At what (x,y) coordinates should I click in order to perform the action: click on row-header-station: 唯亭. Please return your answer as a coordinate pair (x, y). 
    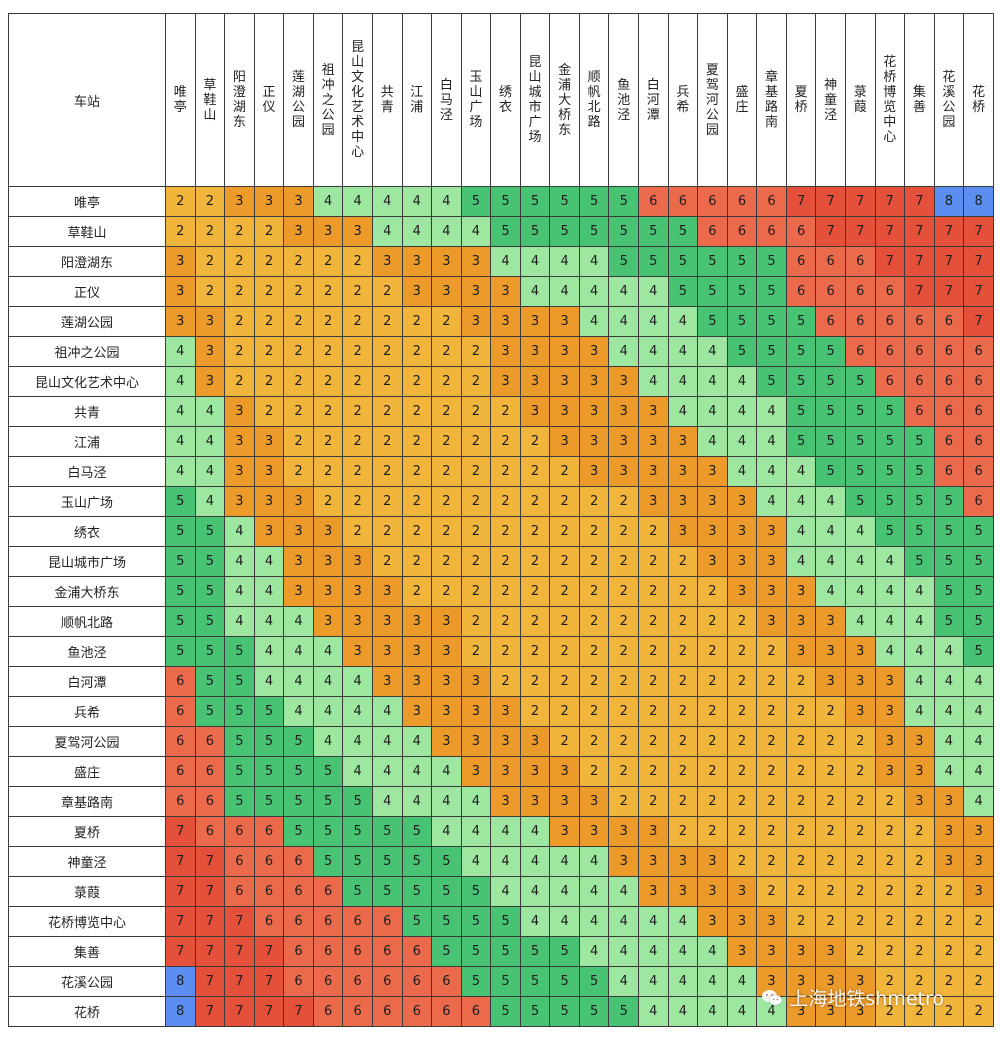
    Looking at the image, I should click on (87, 201).